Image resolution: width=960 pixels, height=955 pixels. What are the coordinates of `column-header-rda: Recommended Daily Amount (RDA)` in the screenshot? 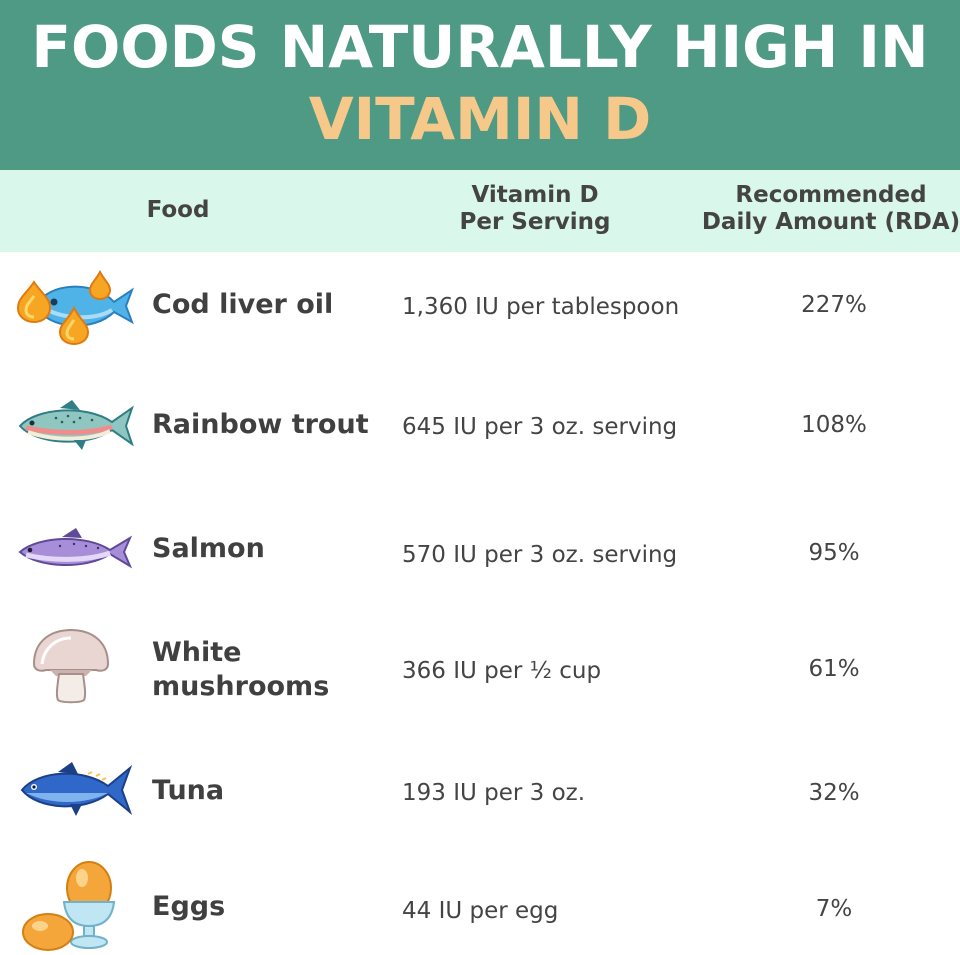 It's located at (830, 208).